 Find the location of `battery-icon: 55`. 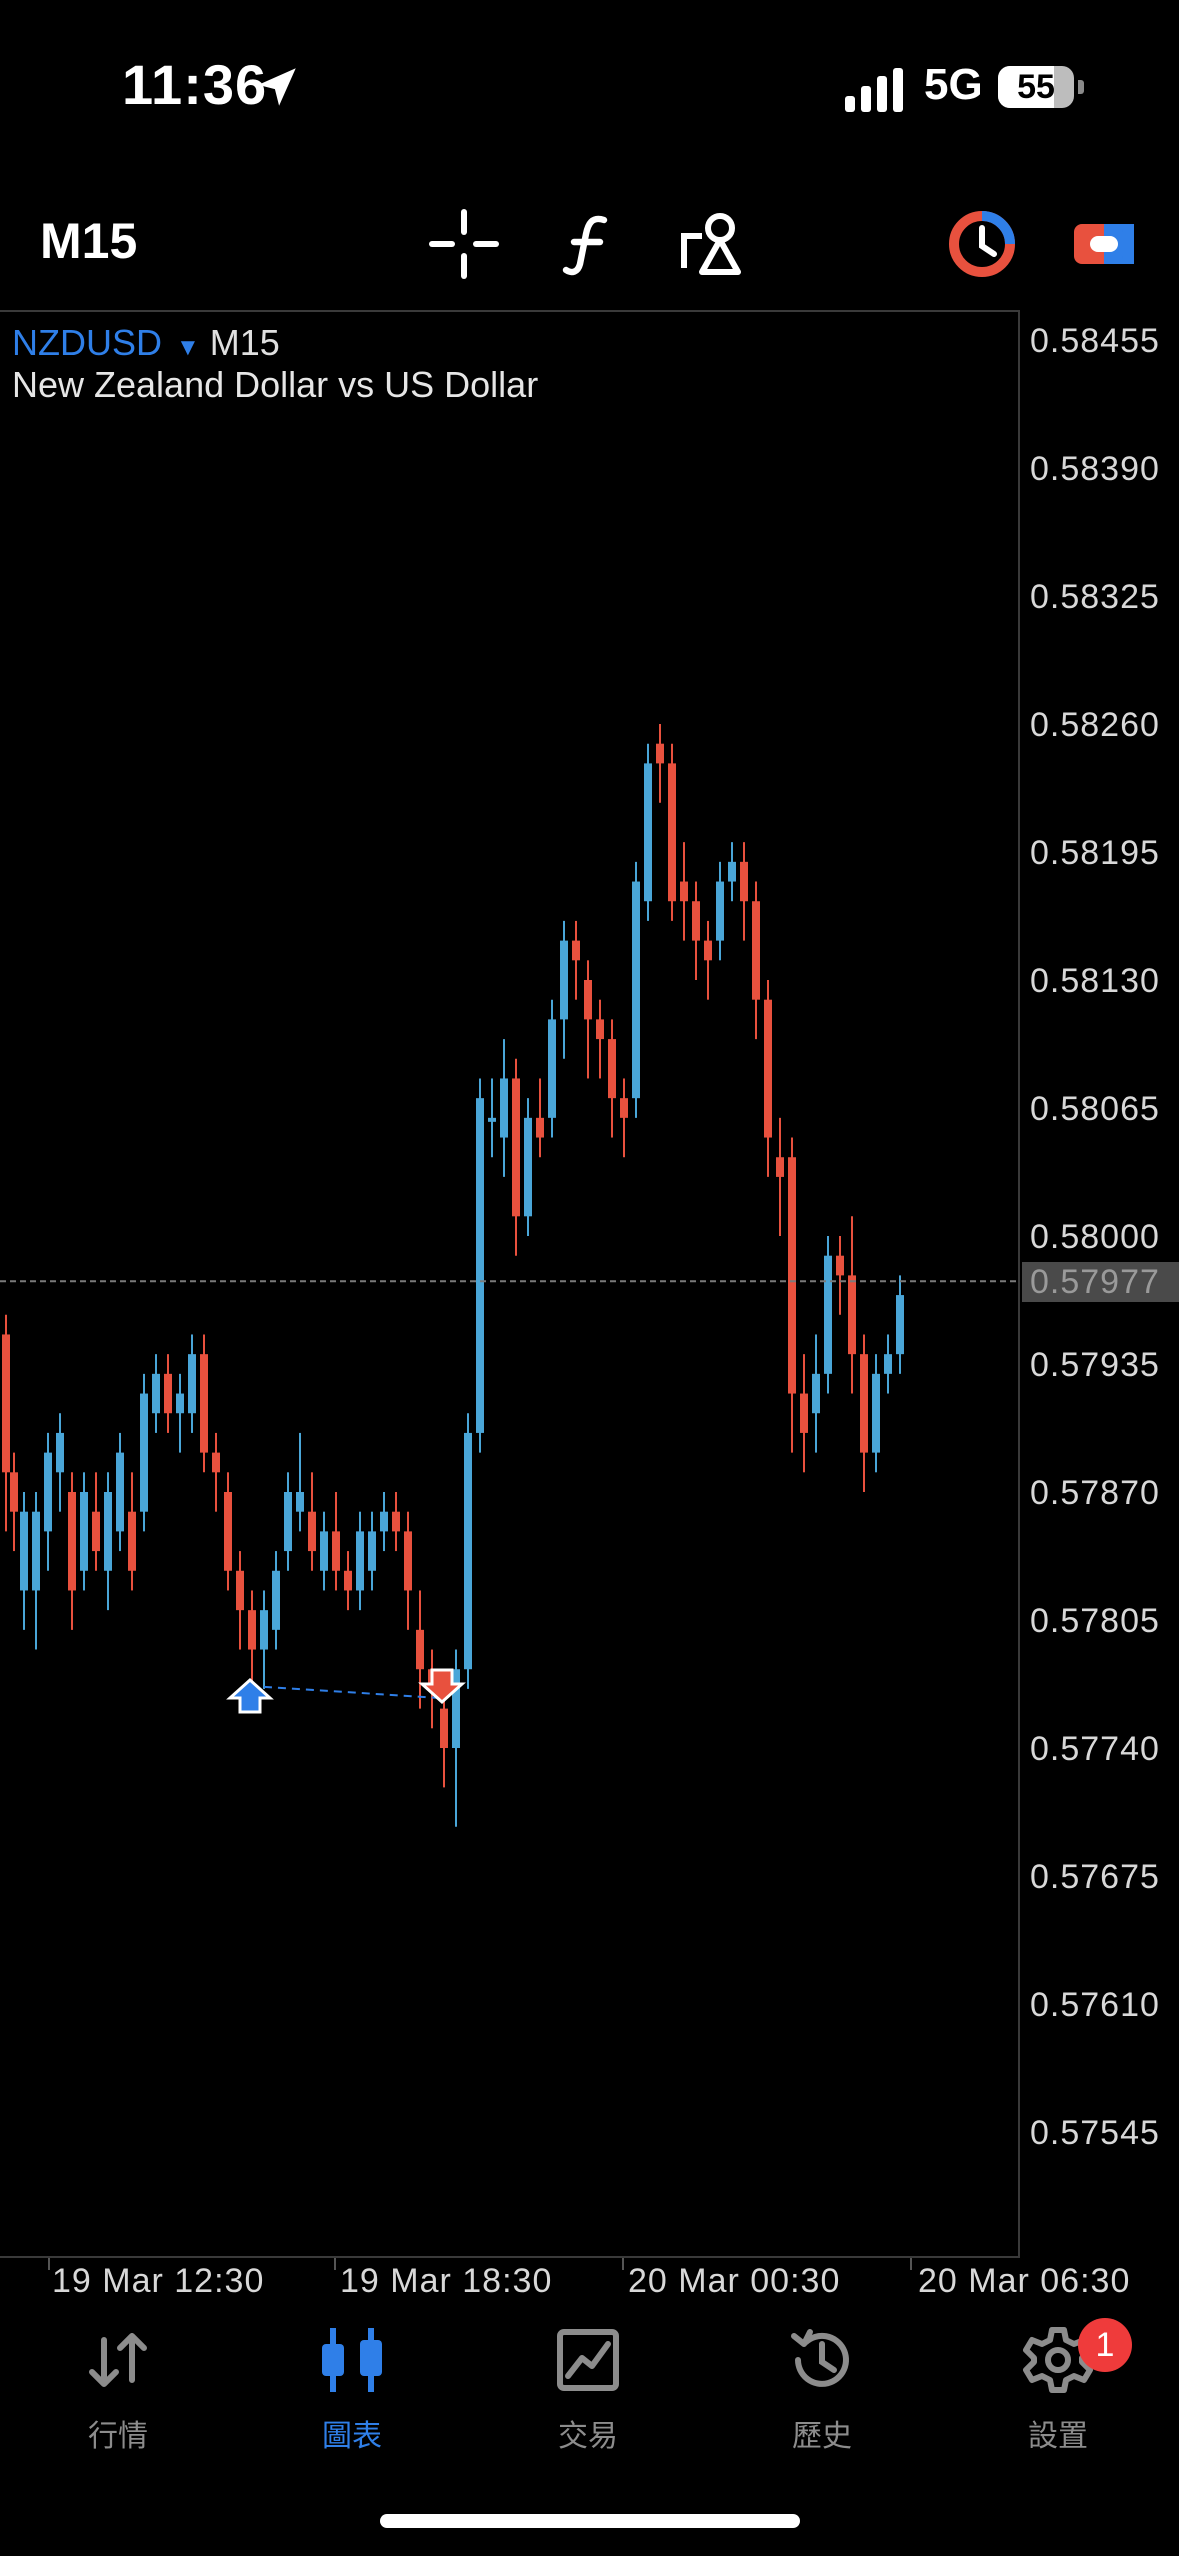

battery-icon: 55 is located at coordinates (1036, 87).